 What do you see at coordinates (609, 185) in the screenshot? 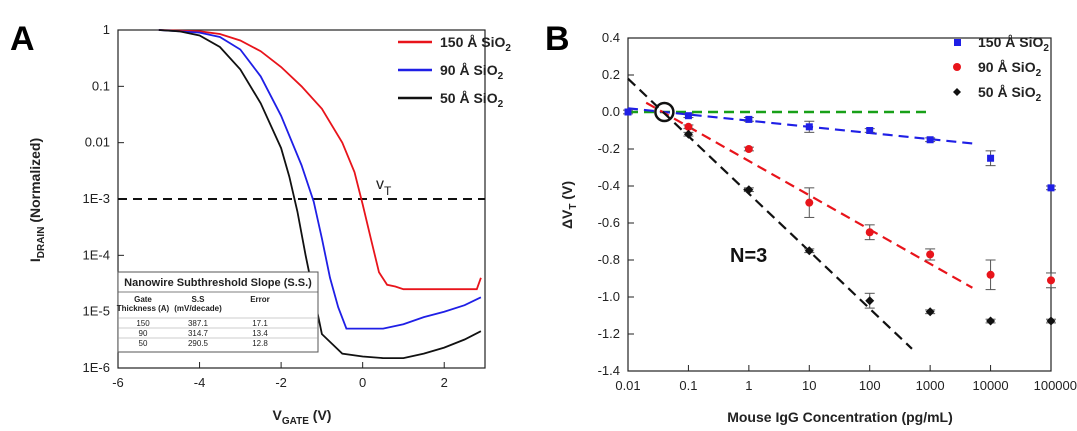
I see `panel-b-ytick-label-4: -0.4` at bounding box center [609, 185].